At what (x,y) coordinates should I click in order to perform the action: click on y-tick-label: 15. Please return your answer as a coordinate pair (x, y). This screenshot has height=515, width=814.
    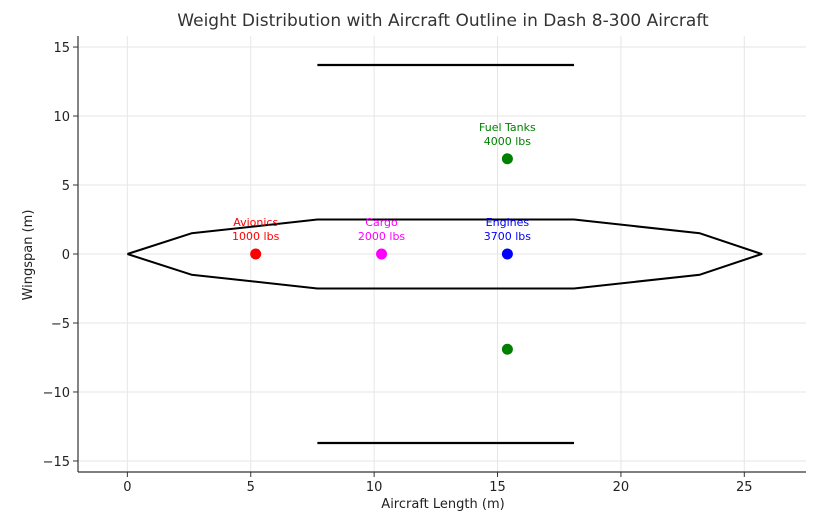
    Looking at the image, I should click on (61, 48).